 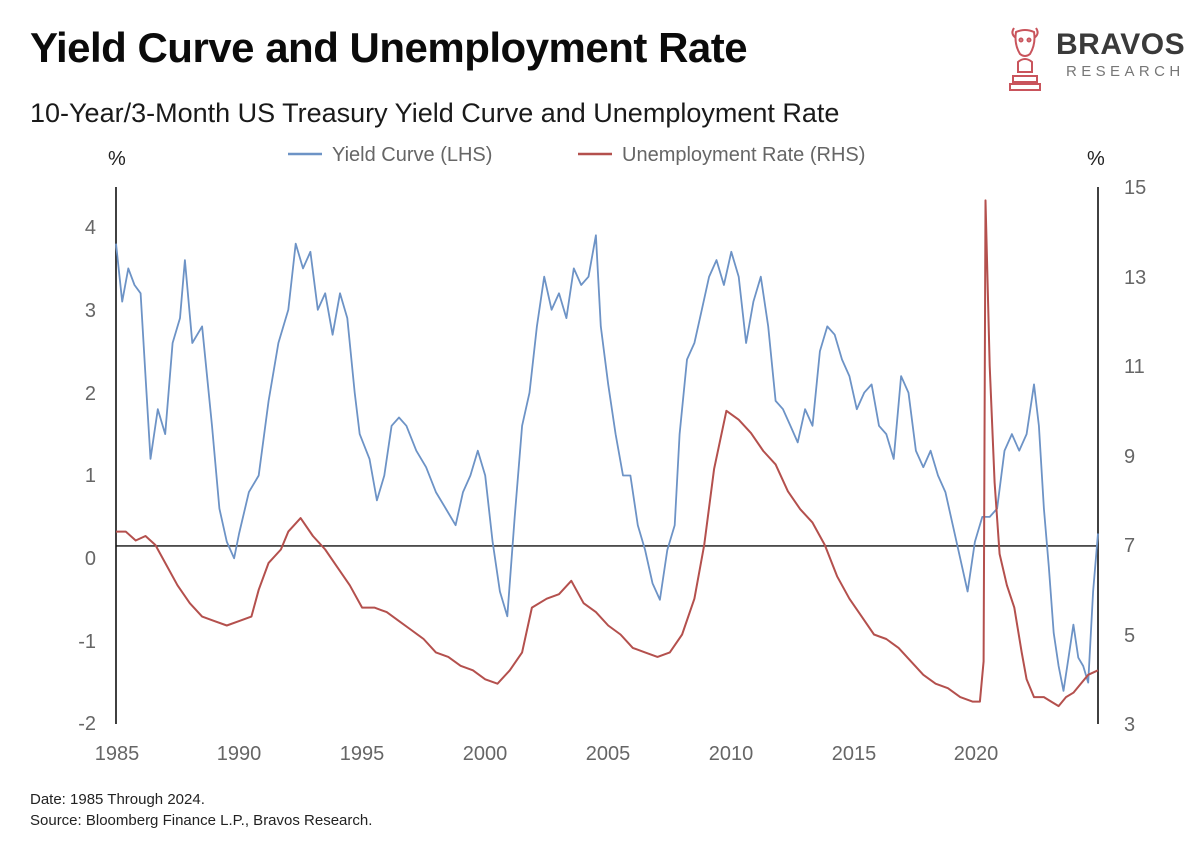 What do you see at coordinates (117, 159) in the screenshot?
I see `left-axis-unit: %` at bounding box center [117, 159].